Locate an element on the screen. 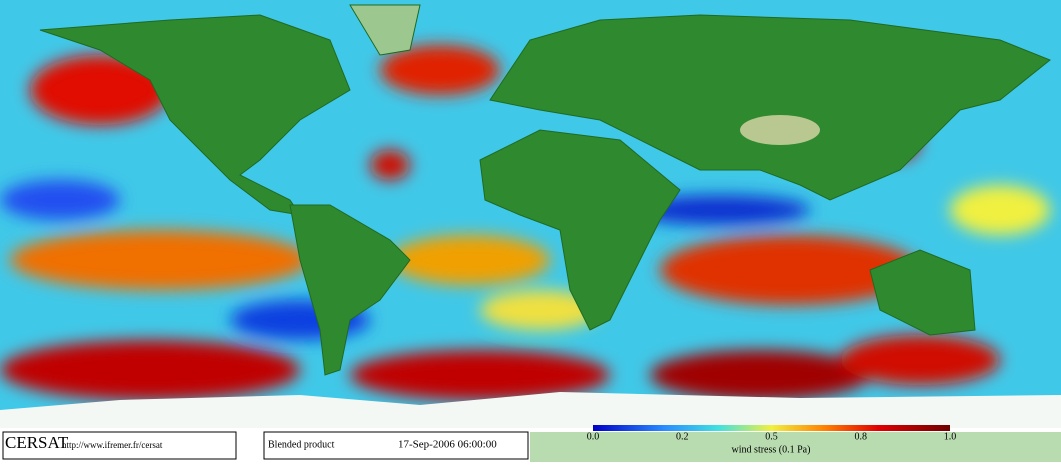  footer-land is located at coordinates (795, 447).